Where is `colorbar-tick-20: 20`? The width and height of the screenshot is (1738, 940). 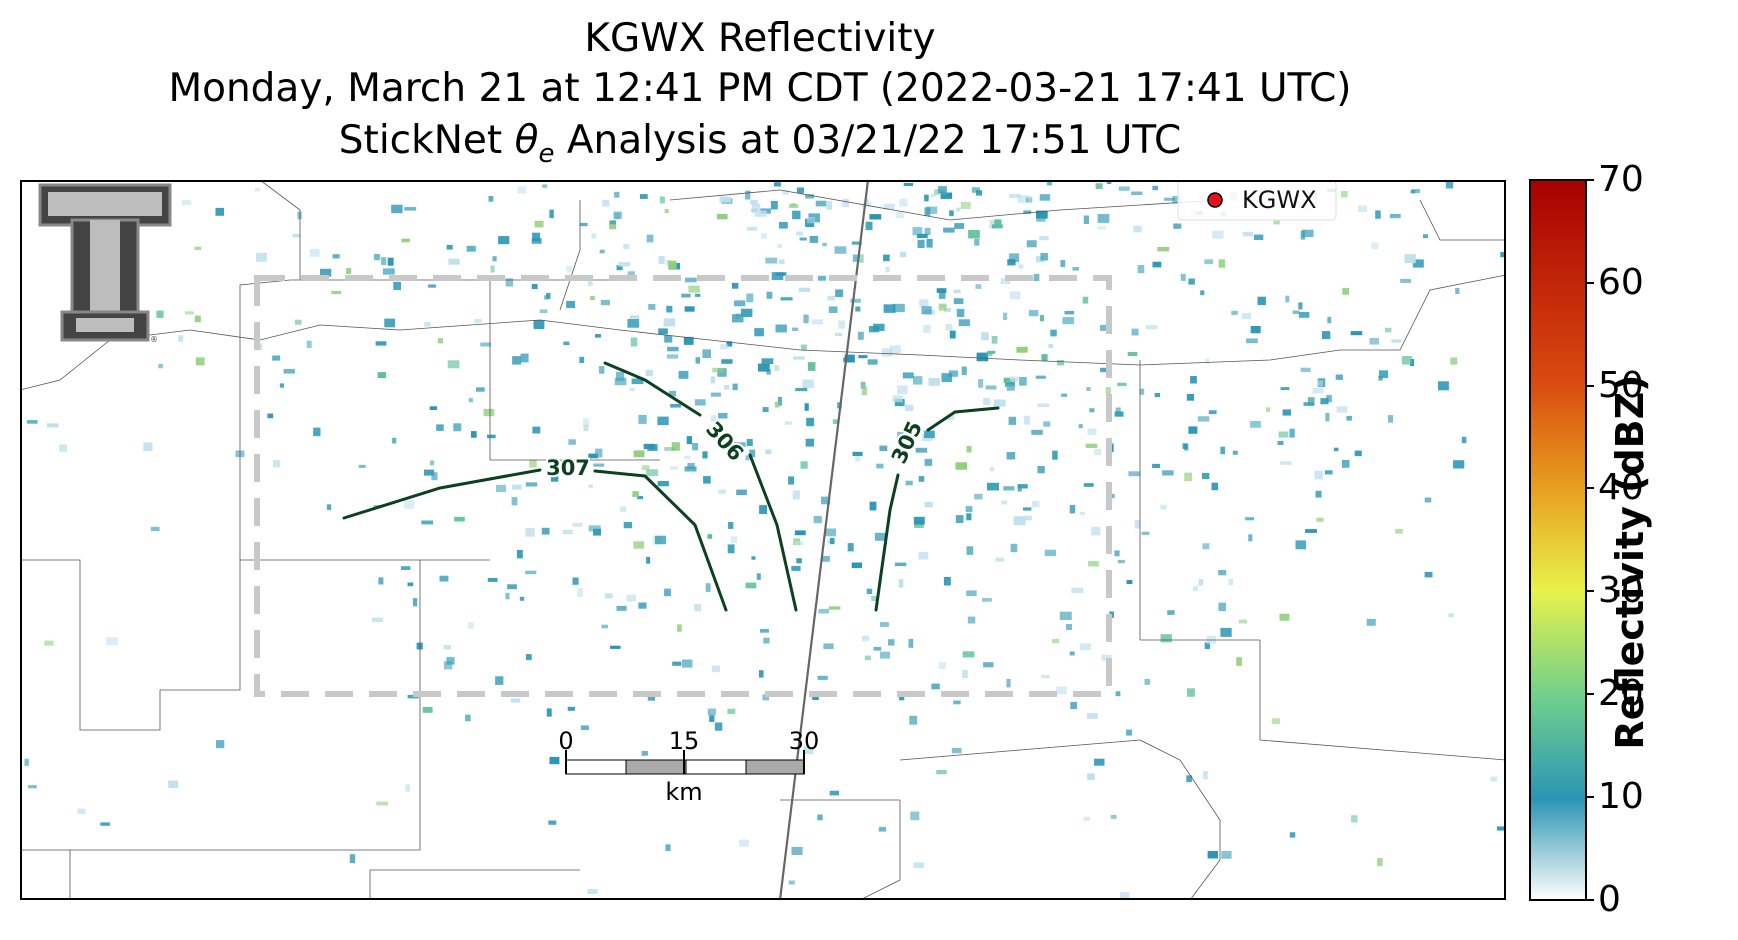
colorbar-tick-20: 20 is located at coordinates (1621, 693).